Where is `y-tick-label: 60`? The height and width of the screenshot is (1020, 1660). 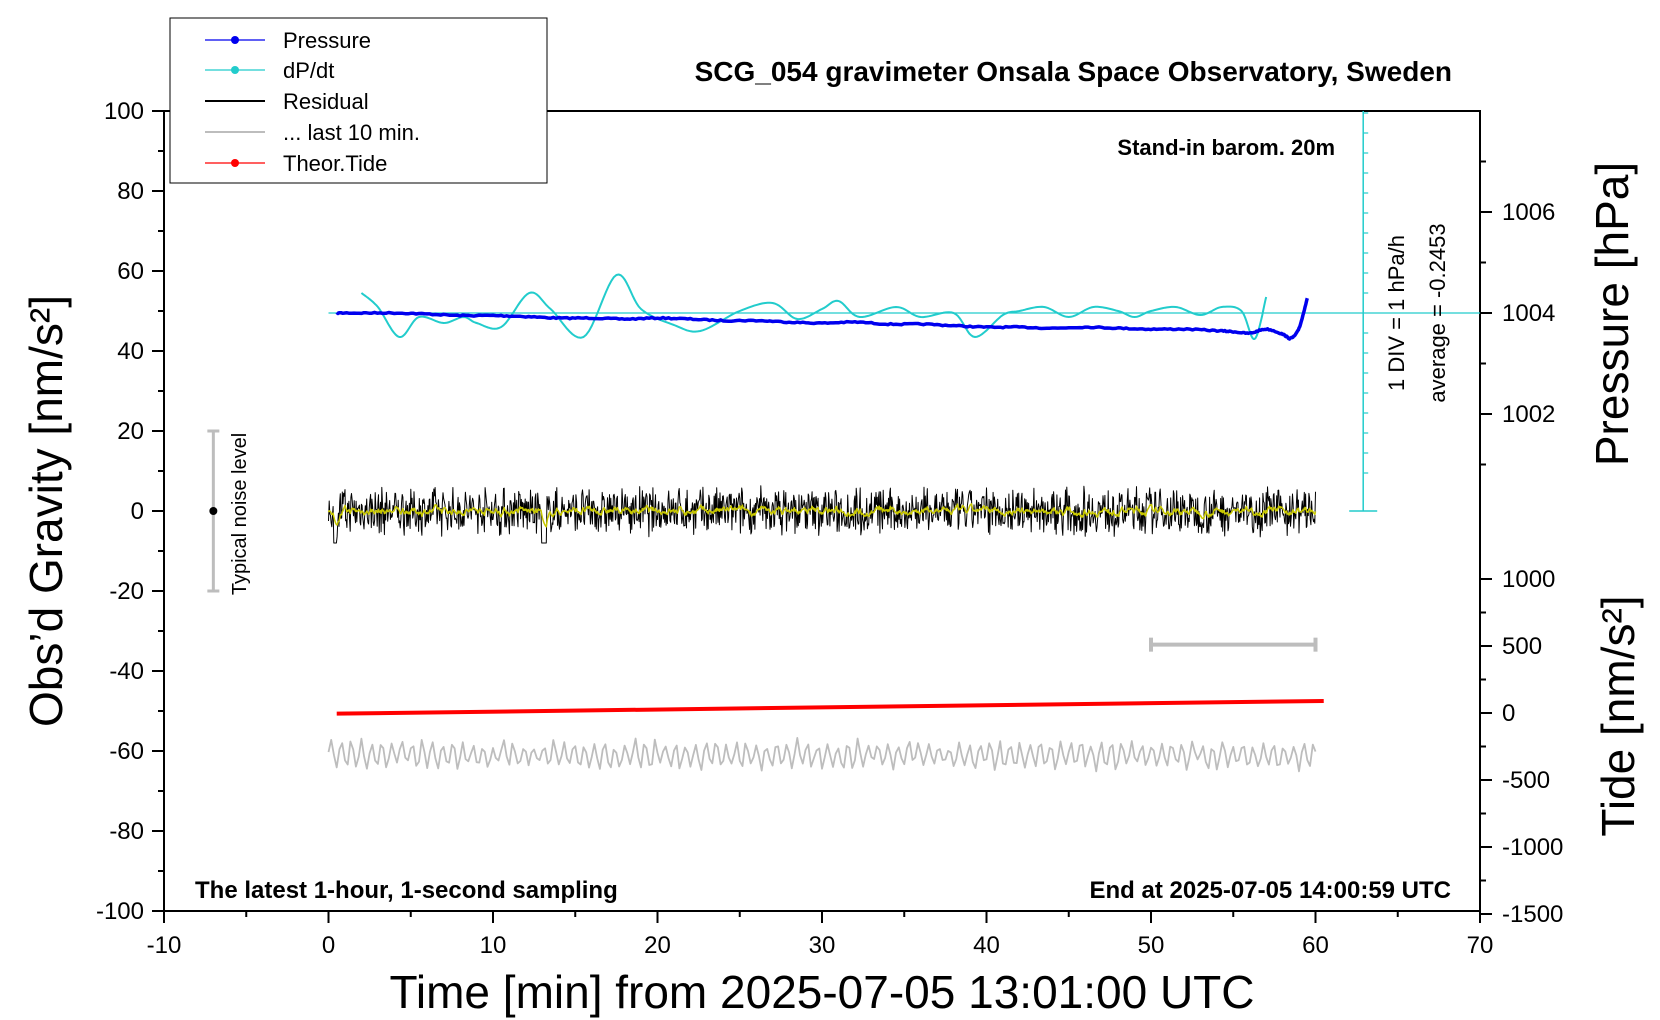
y-tick-label: 60 is located at coordinates (130, 271).